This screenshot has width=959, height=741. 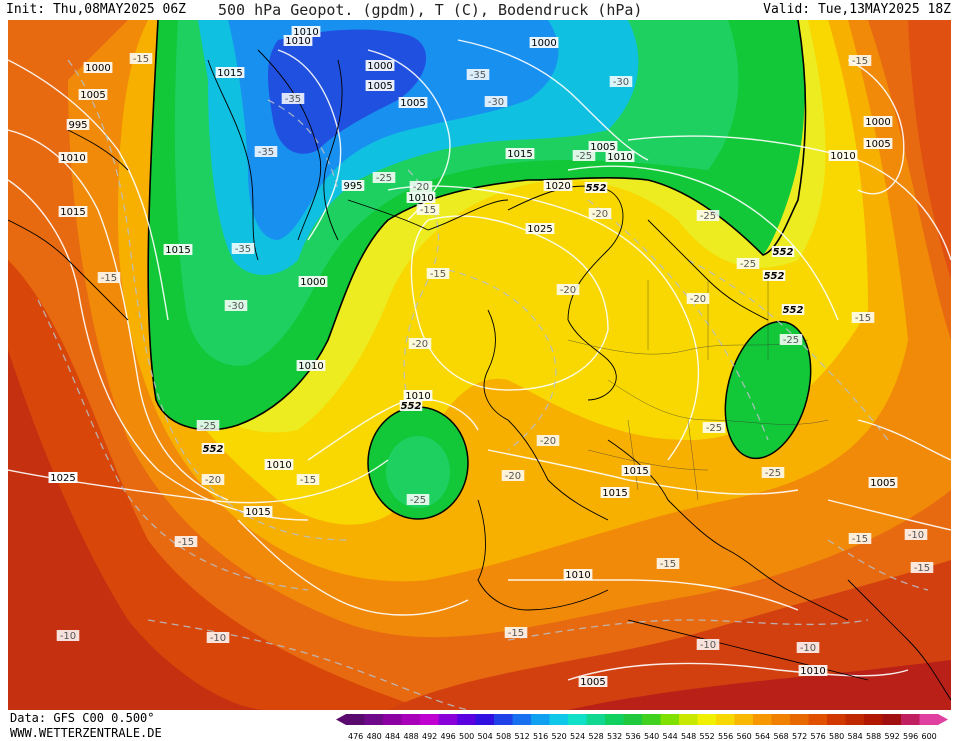 What do you see at coordinates (762, 736) in the screenshot?
I see `colorbar-tick: 564` at bounding box center [762, 736].